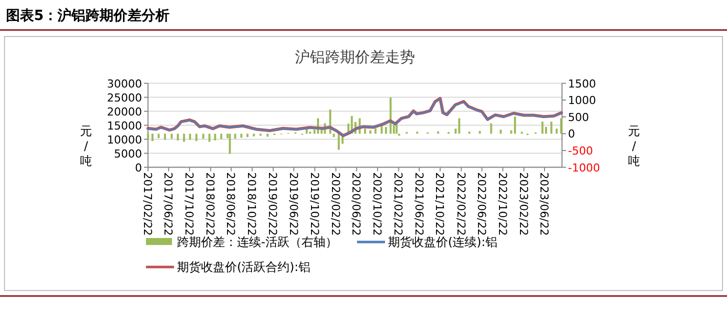  I want to click on y2-tick-label: -500, so click(580, 151).